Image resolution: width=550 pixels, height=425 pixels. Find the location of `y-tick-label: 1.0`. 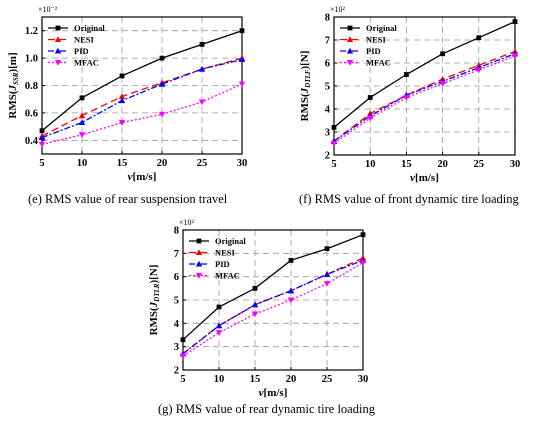

y-tick-label: 1.0 is located at coordinates (31, 59).